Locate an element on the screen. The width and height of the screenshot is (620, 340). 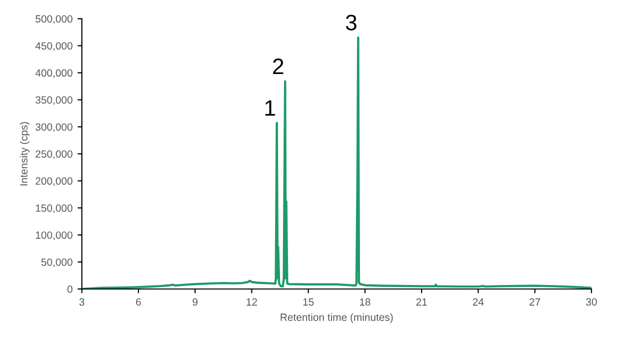
y-tick-label: 300,000 is located at coordinates (54, 127).